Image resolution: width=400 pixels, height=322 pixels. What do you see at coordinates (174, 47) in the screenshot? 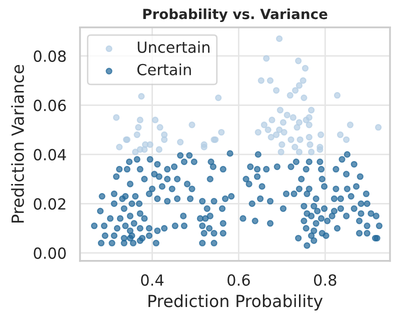
I see `legend-label: Uncertain` at bounding box center [174, 47].